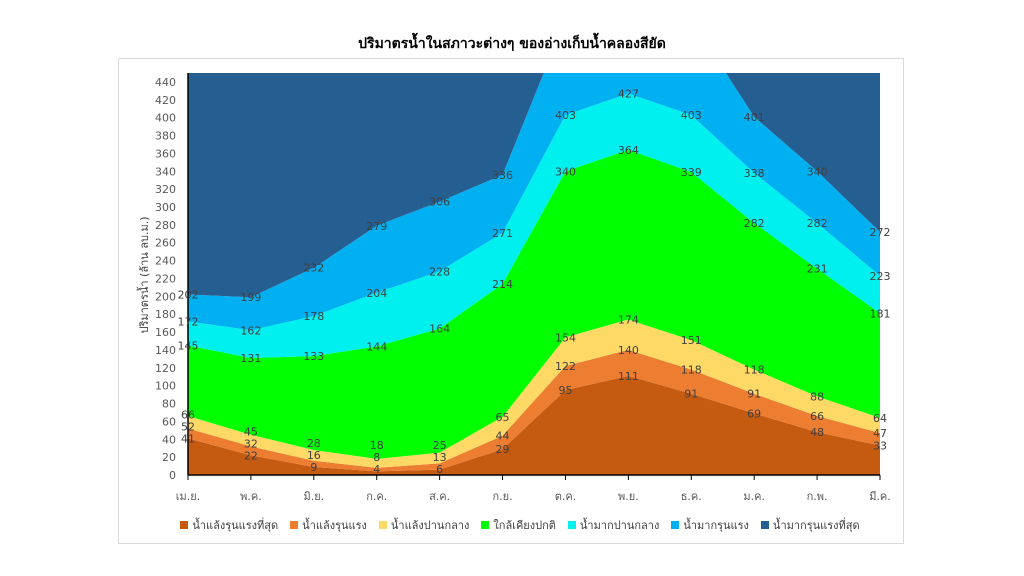  I want to click on data-label: 174, so click(628, 320).